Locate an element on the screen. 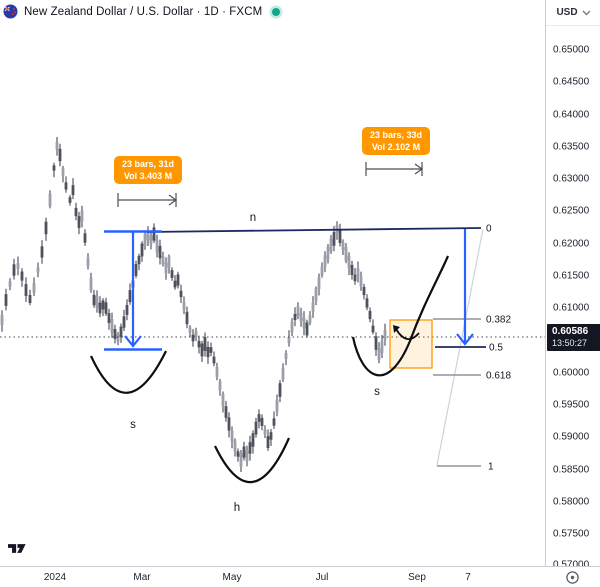  current-price-label: 0.60586 13:50:27 is located at coordinates (573, 337).